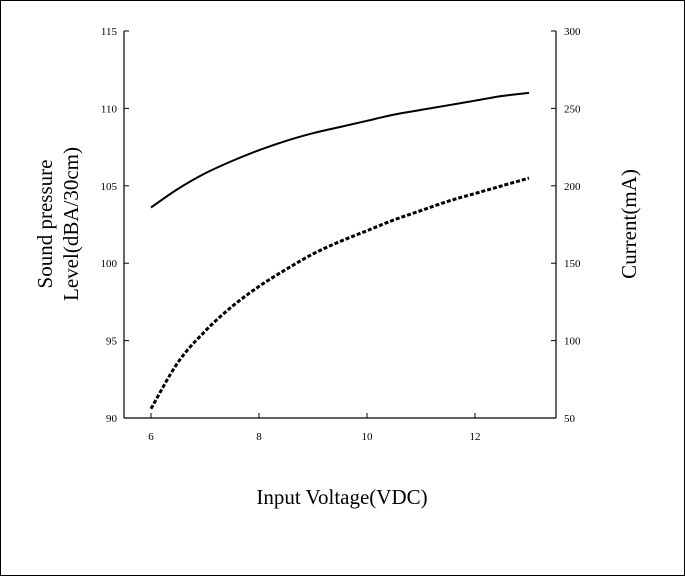  What do you see at coordinates (45, 224) in the screenshot?
I see `left-y-axis-title-line1: Sound pressure` at bounding box center [45, 224].